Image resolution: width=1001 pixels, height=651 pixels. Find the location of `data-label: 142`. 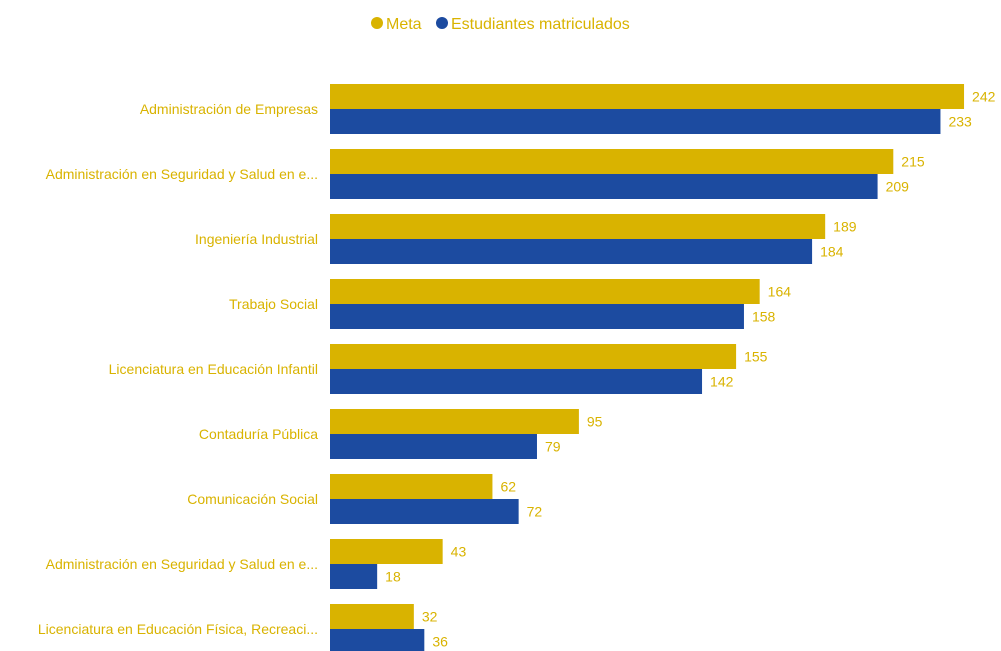

data-label: 142 is located at coordinates (722, 382).